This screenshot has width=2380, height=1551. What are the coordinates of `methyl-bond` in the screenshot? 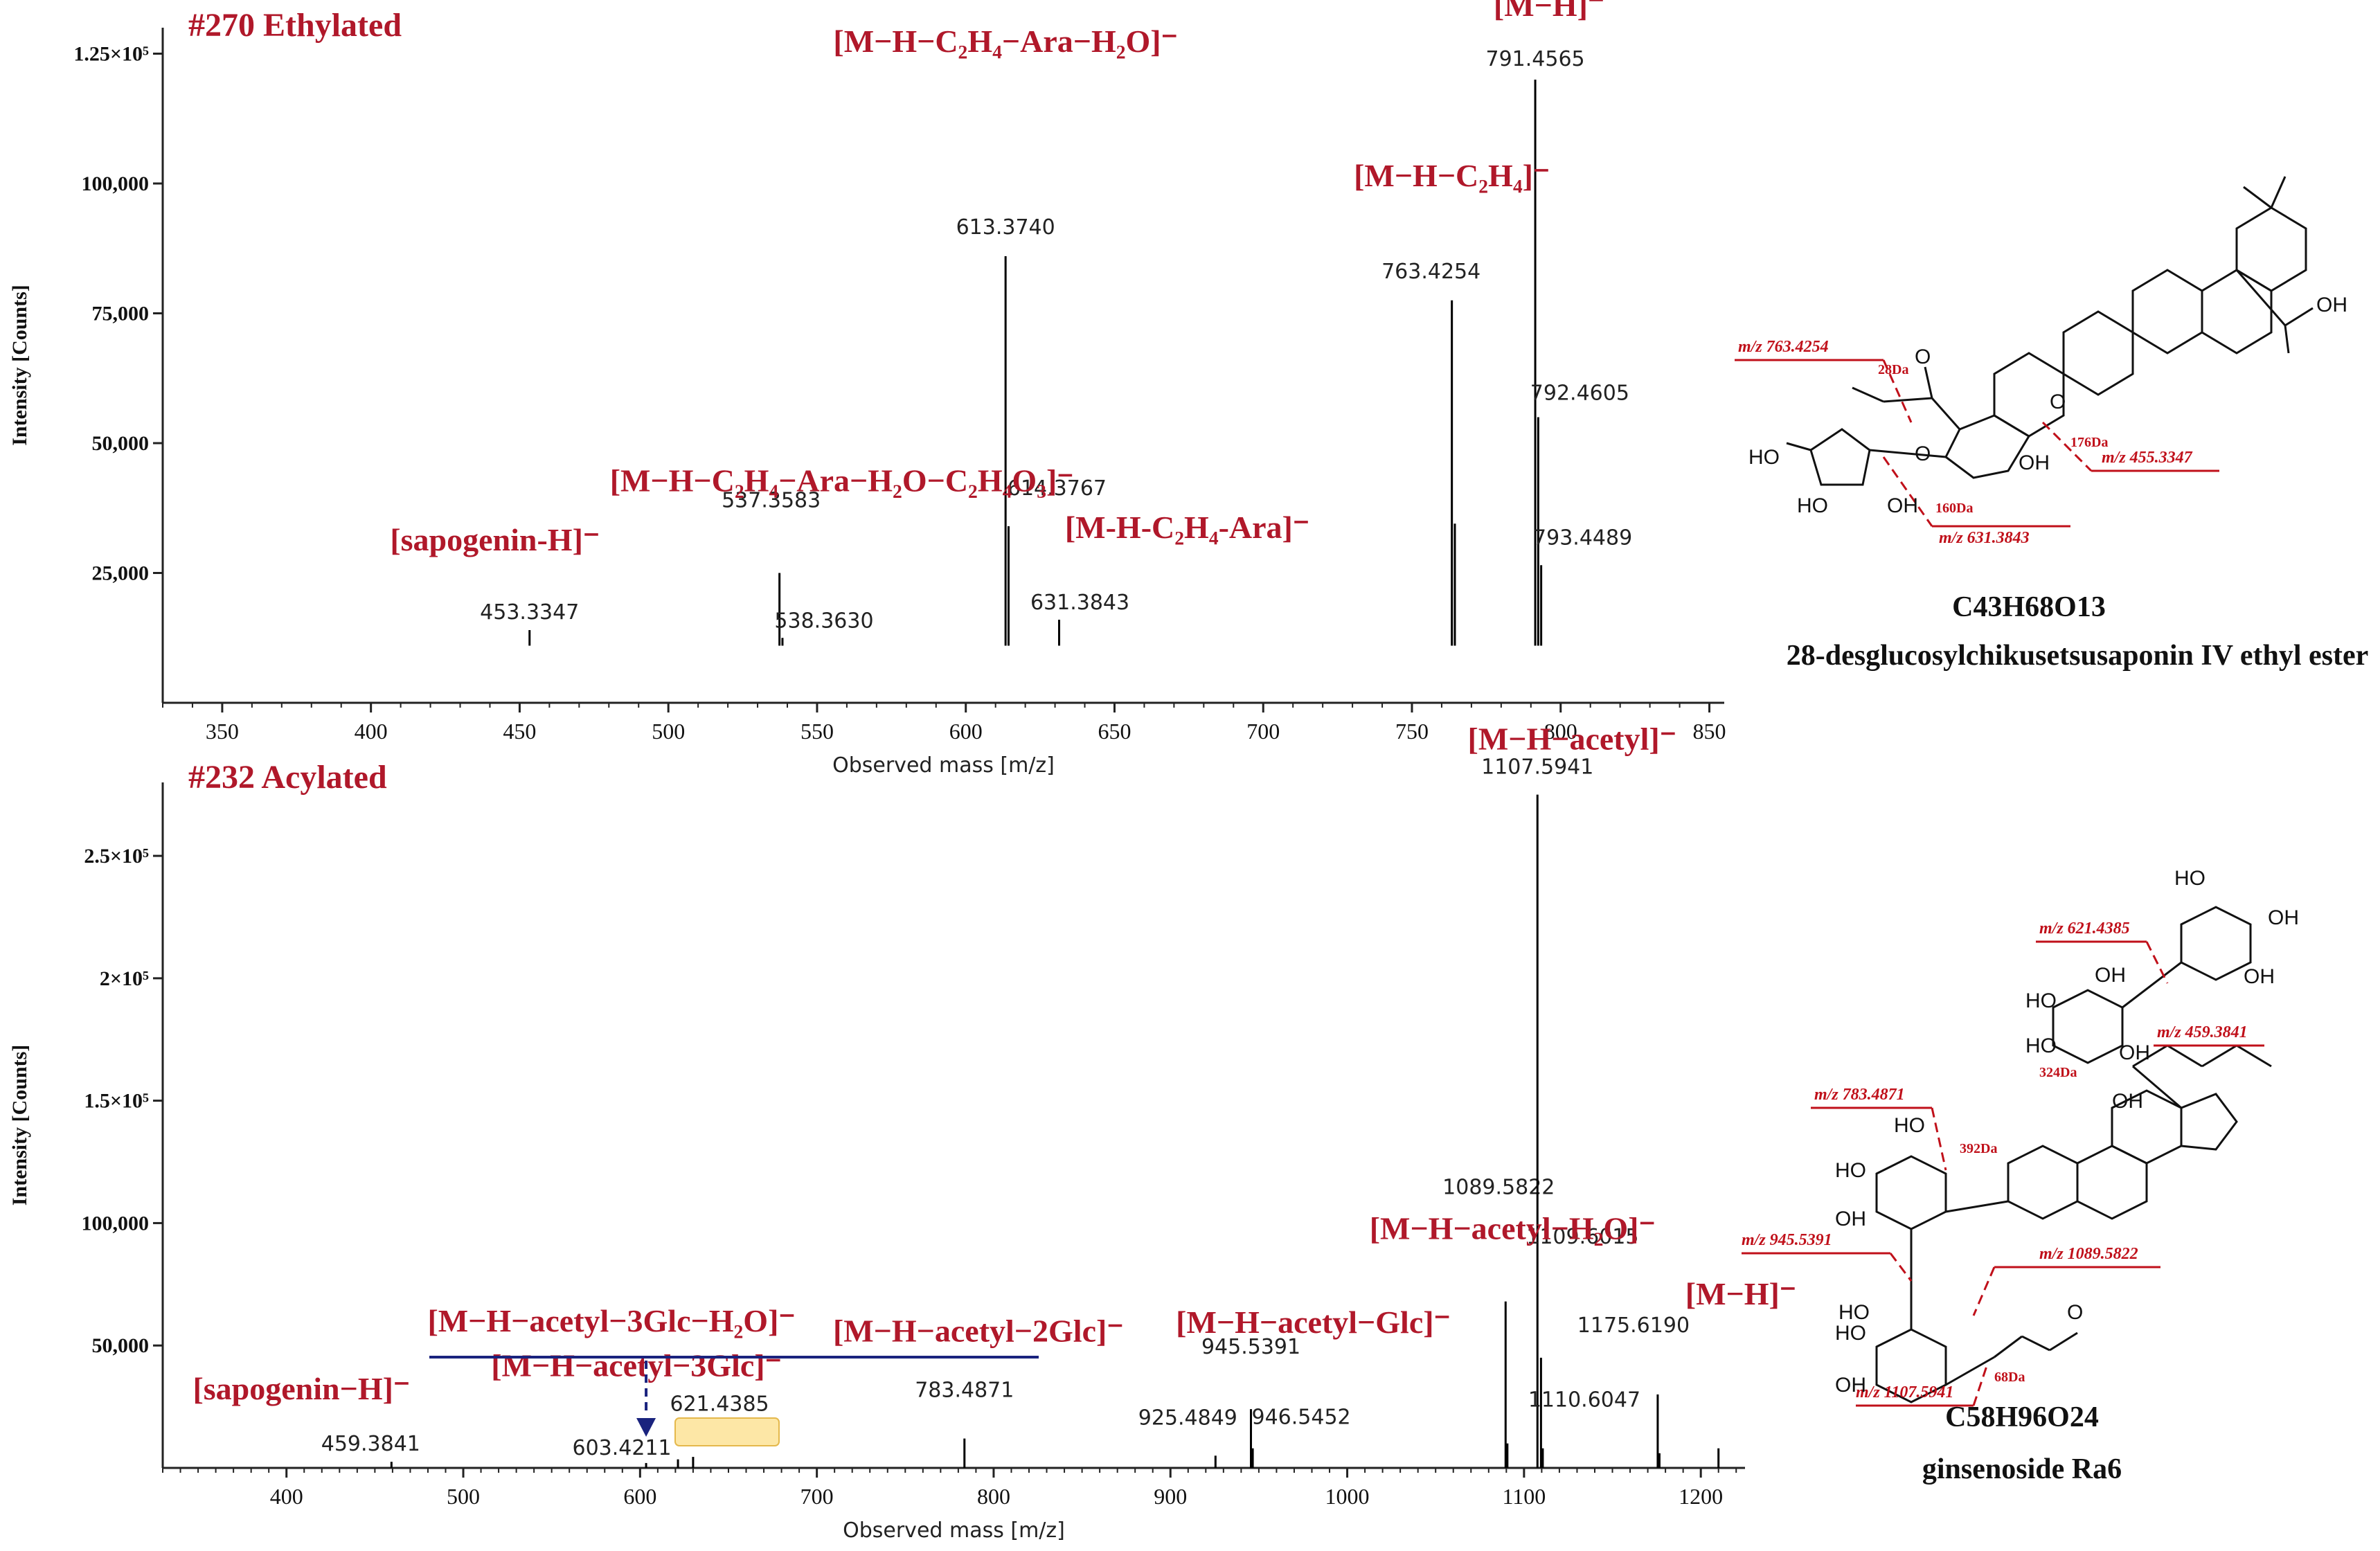 It's located at (2257, 197).